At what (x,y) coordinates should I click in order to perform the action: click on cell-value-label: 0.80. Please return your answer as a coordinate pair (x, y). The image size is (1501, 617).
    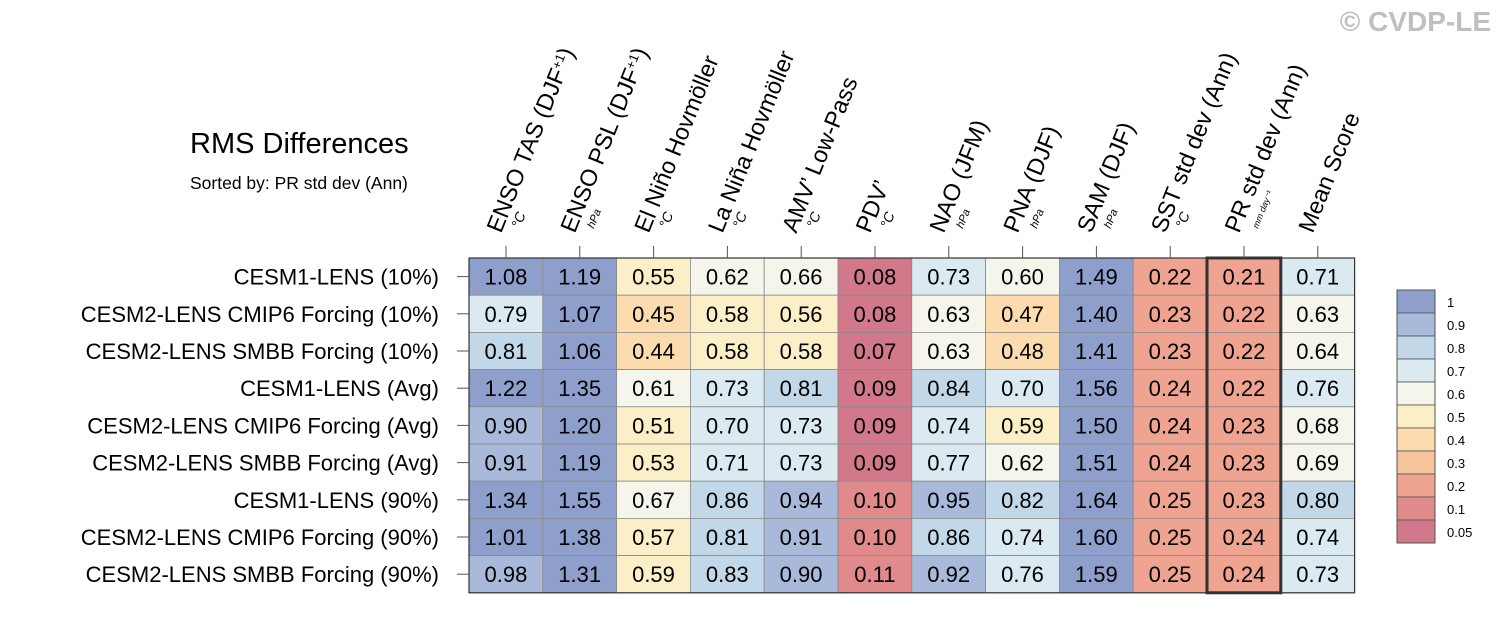
    Looking at the image, I should click on (1317, 500).